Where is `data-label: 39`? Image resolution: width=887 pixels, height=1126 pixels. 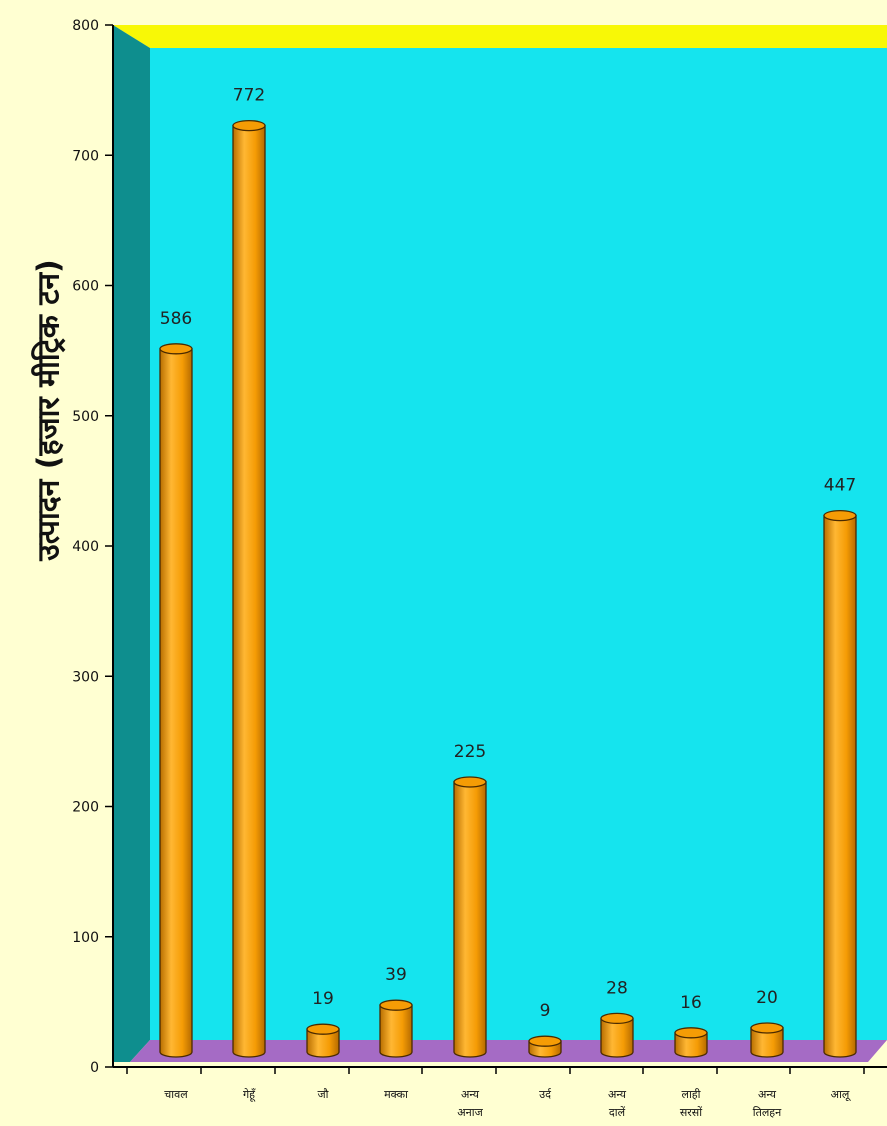 data-label: 39 is located at coordinates (396, 975).